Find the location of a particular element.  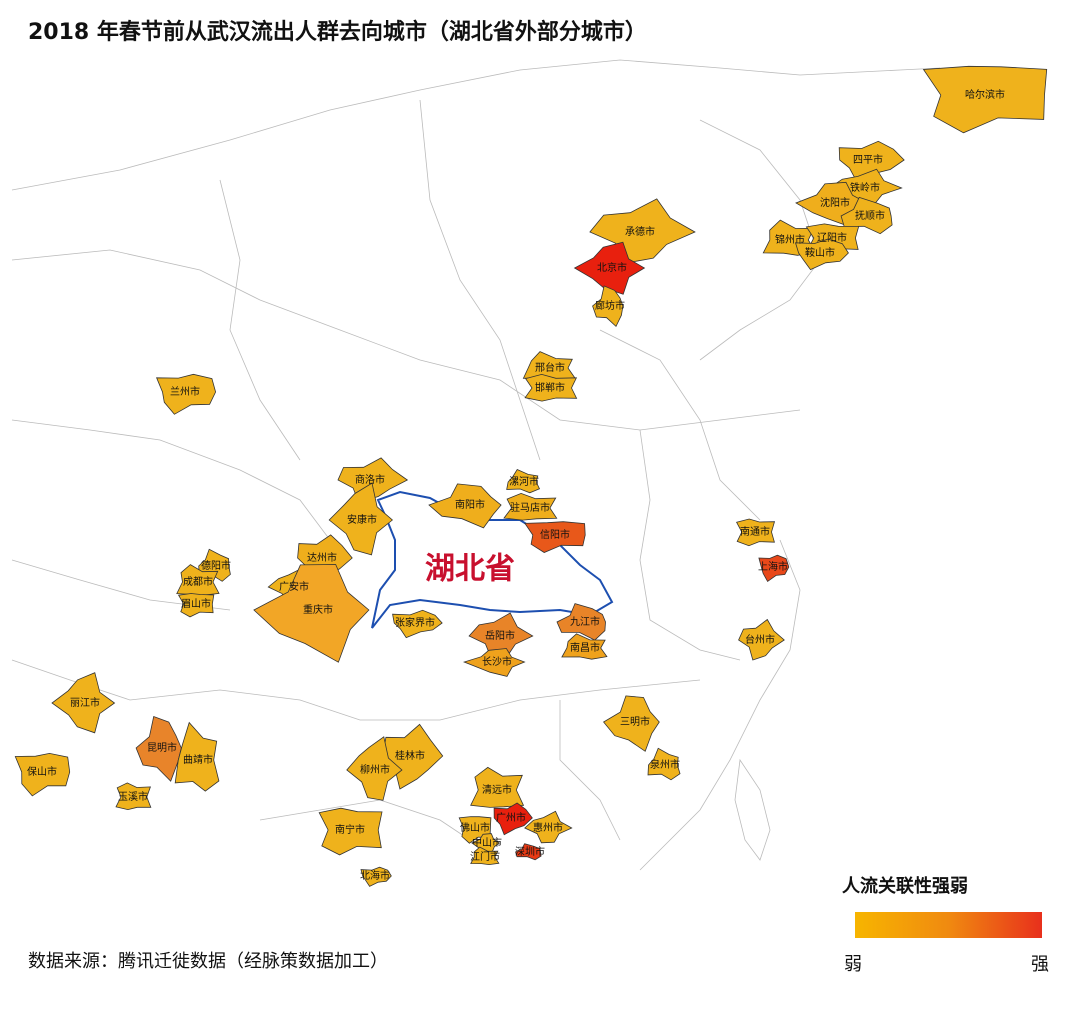

city-label: 张家界市 is located at coordinates (415, 622).